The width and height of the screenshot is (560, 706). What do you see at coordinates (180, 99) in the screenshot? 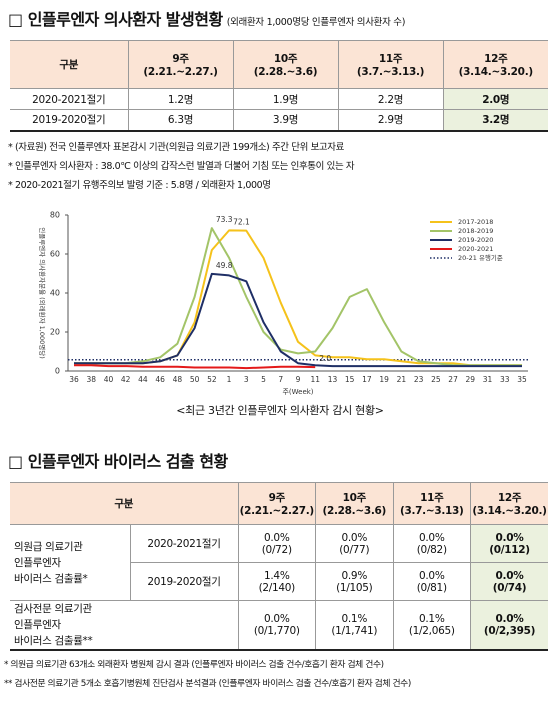
I see `cell: 1.2명` at bounding box center [180, 99].